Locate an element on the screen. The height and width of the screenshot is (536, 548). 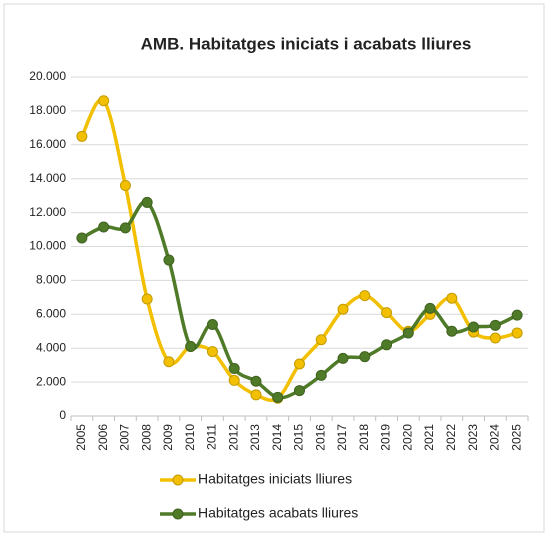
y-tick-label: 6.000 is located at coordinates (51, 313).